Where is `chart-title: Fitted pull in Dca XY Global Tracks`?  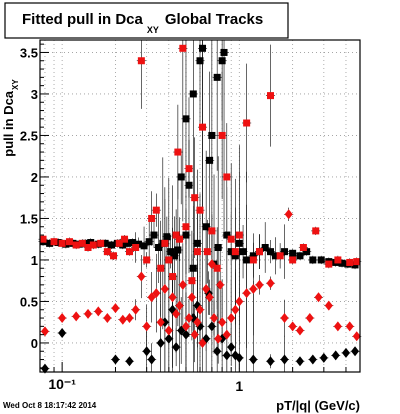
chart-title: Fitted pull in Dca XY Global Tracks is located at coordinates (142, 23).